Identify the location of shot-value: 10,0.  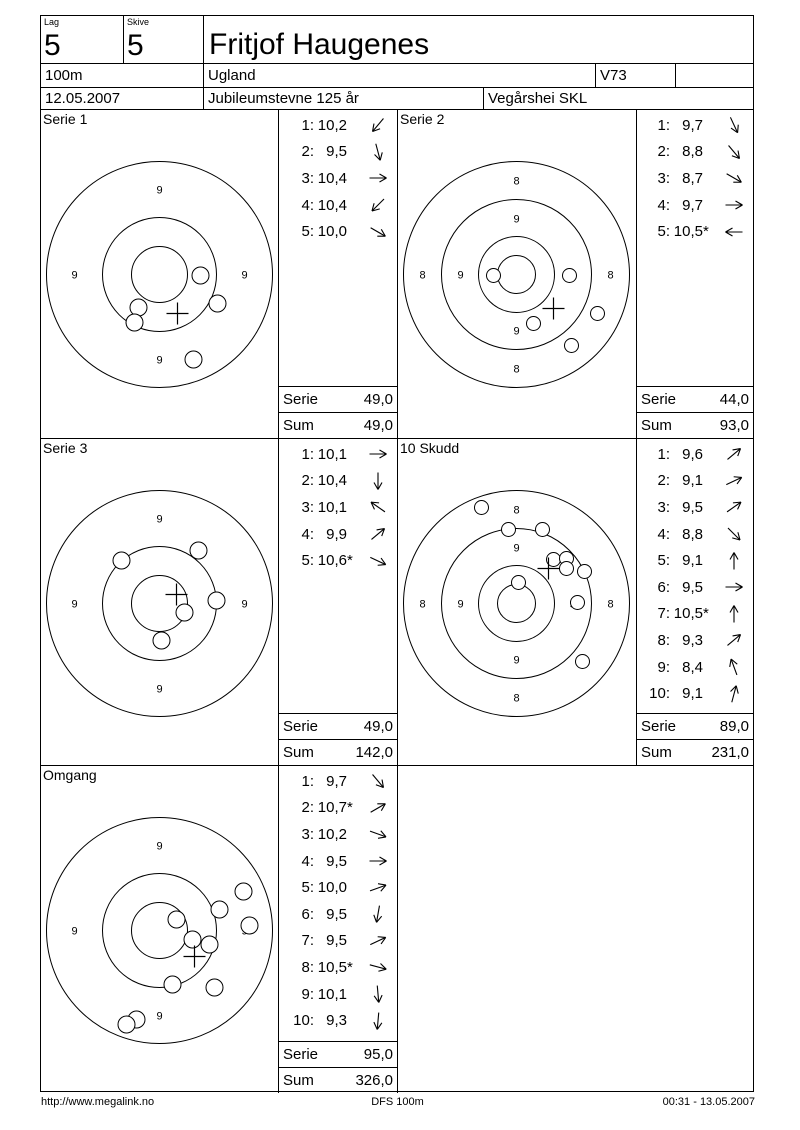
(332, 232).